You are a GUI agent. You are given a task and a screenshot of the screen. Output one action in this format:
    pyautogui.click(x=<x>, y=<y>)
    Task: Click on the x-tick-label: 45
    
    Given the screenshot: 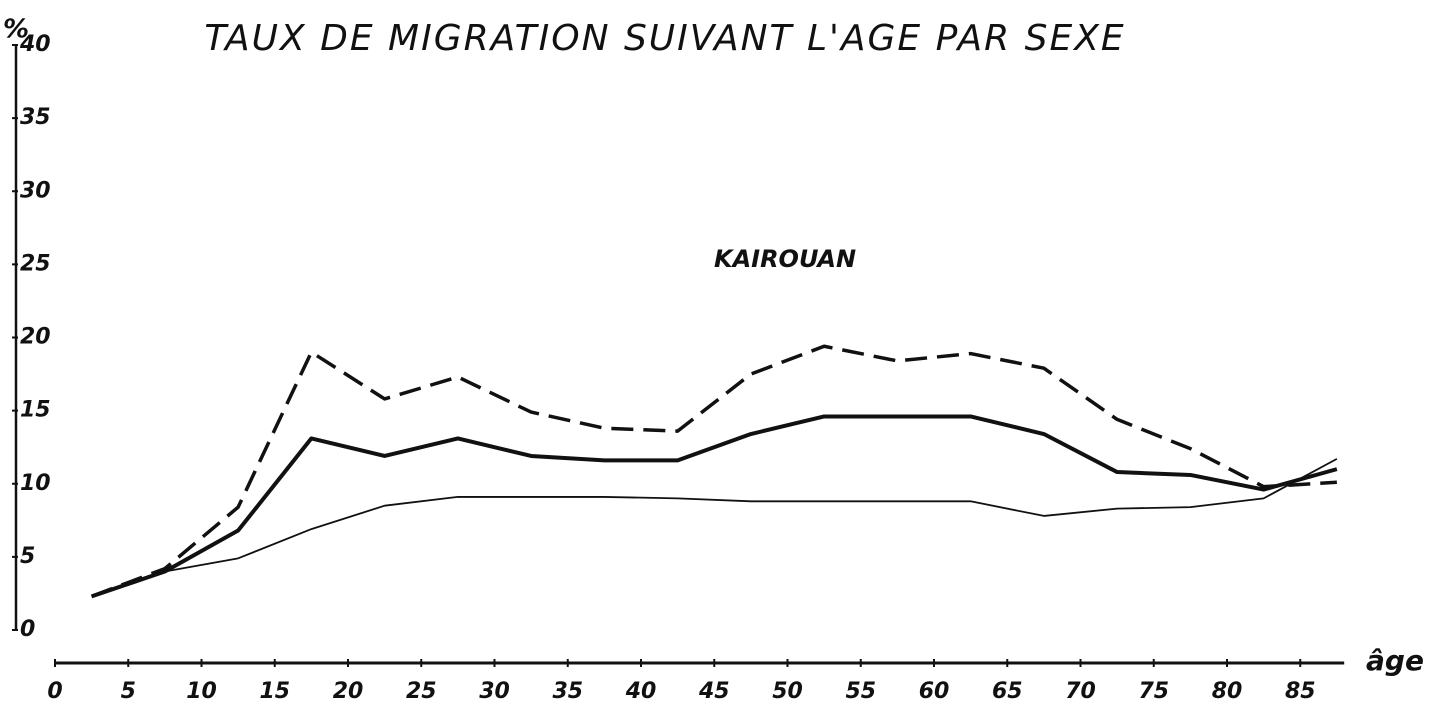 What is the action you would take?
    pyautogui.click(x=714, y=691)
    